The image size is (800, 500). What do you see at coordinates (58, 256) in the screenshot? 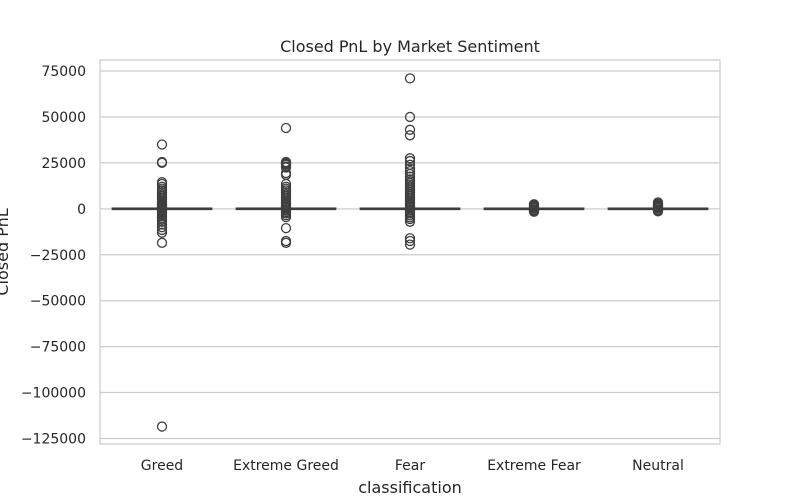
I see `y-tick-label: −25000` at bounding box center [58, 256].